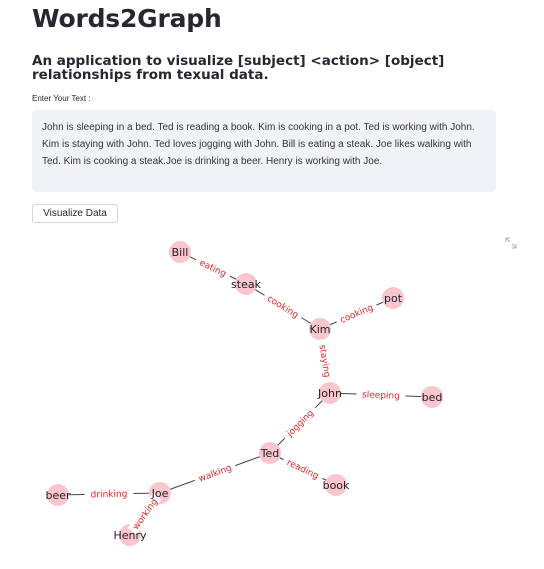 This screenshot has height=569, width=544. Describe the element at coordinates (160, 493) in the screenshot. I see `graph-node-label: Joe` at that location.